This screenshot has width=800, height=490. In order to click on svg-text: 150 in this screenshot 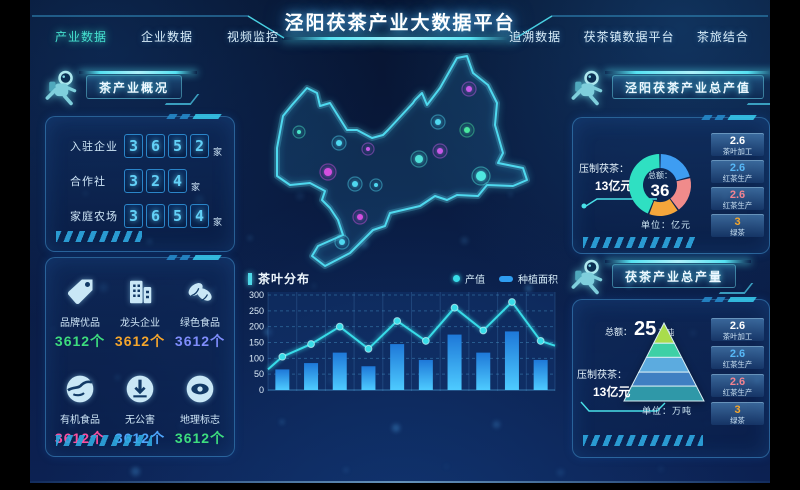, I will do `click(256, 343)`.